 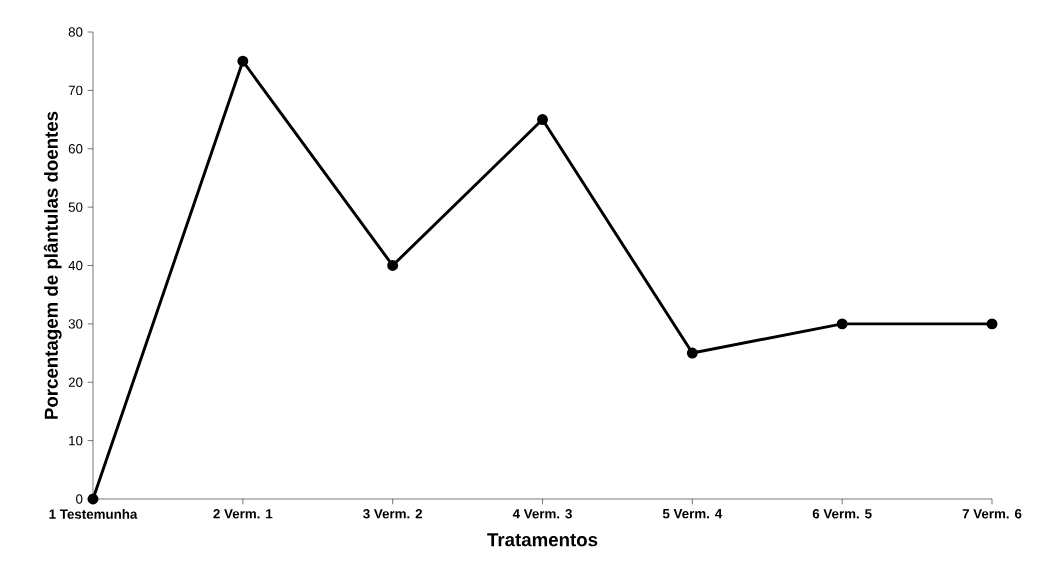 I want to click on x-tick-label: 5 Verm. 4, so click(x=692, y=514).